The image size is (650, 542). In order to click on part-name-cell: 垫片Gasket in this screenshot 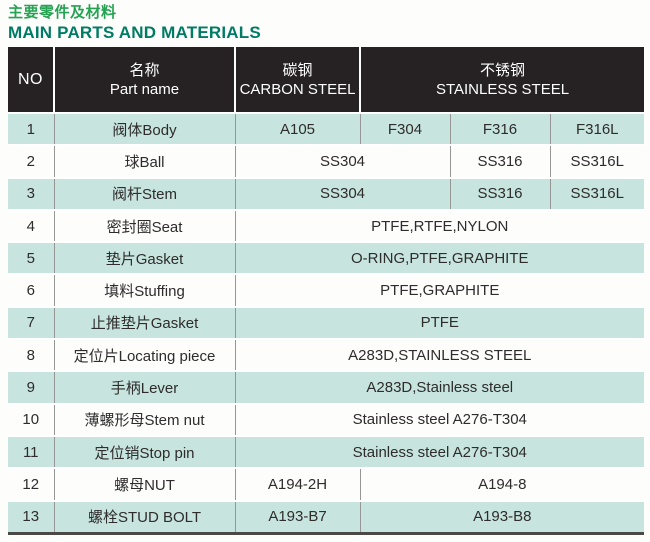, I will do `click(145, 259)`.